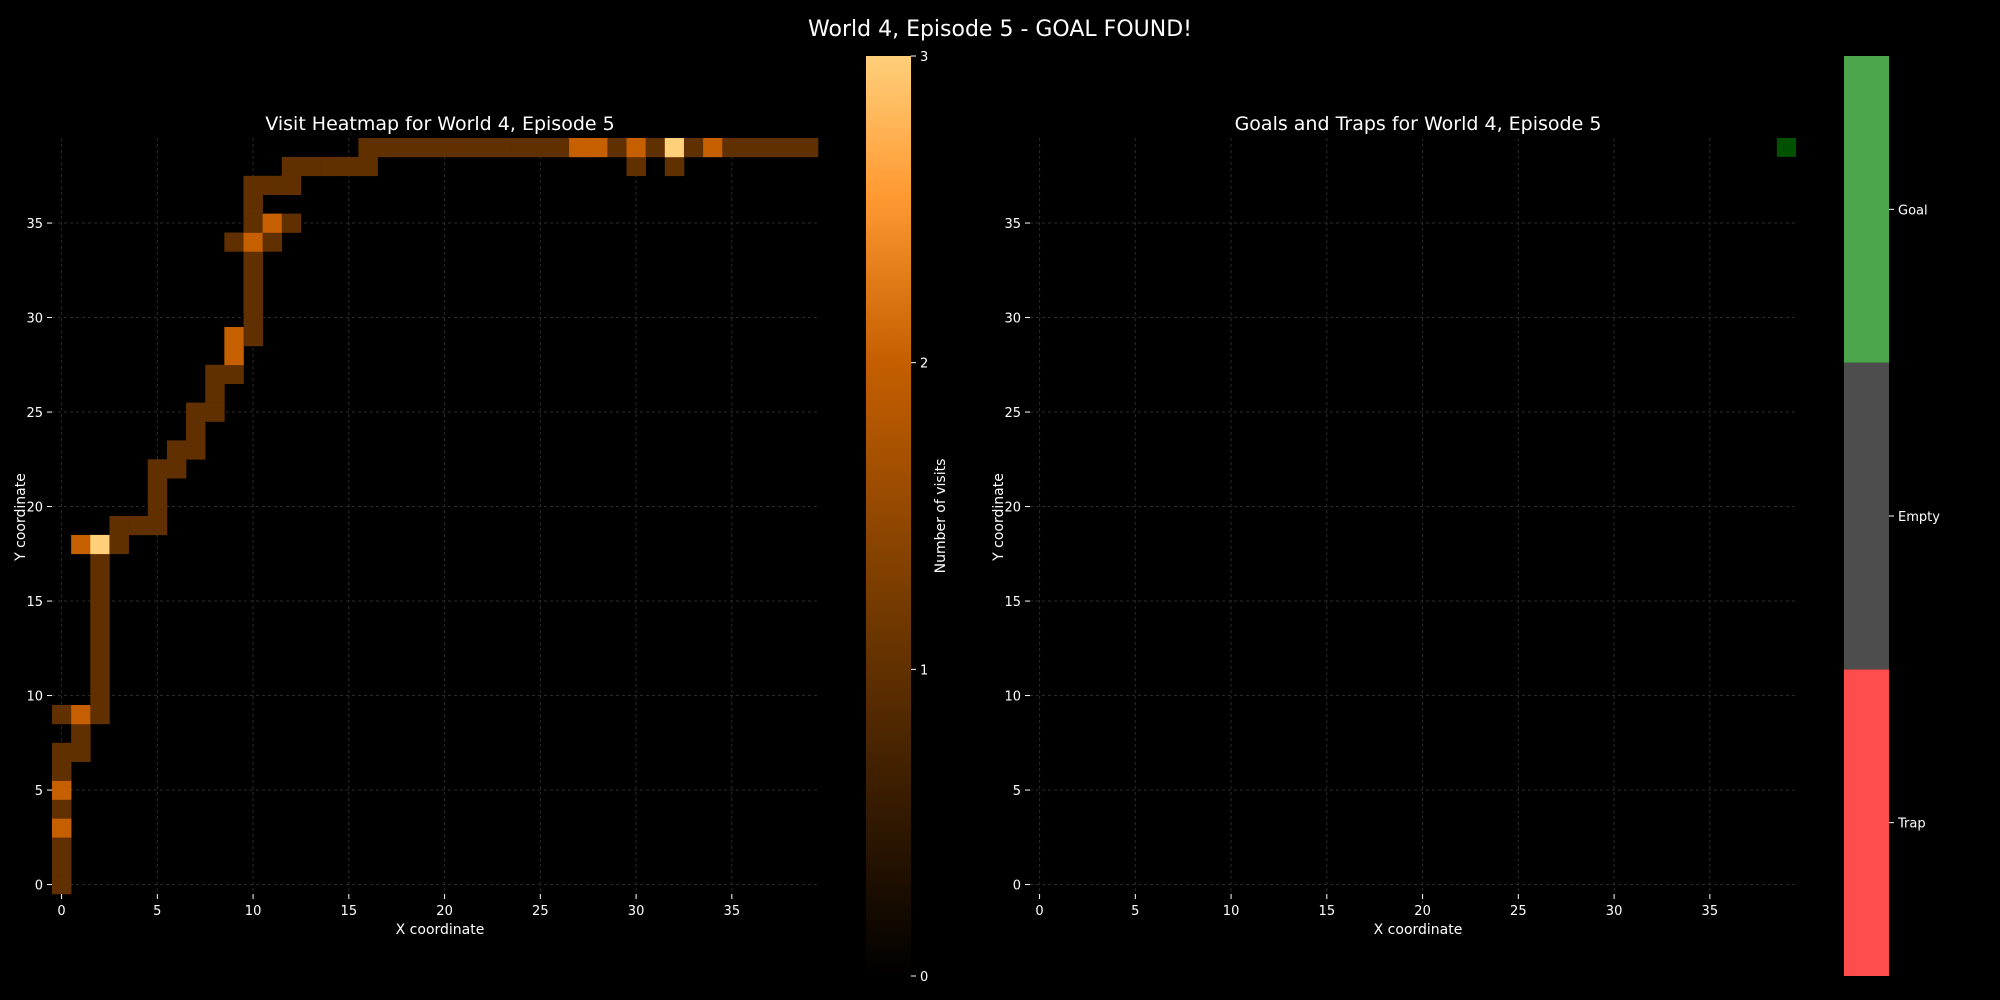 The width and height of the screenshot is (2000, 1000). What do you see at coordinates (1866, 822) in the screenshot?
I see `colorbar-segment-trap` at bounding box center [1866, 822].